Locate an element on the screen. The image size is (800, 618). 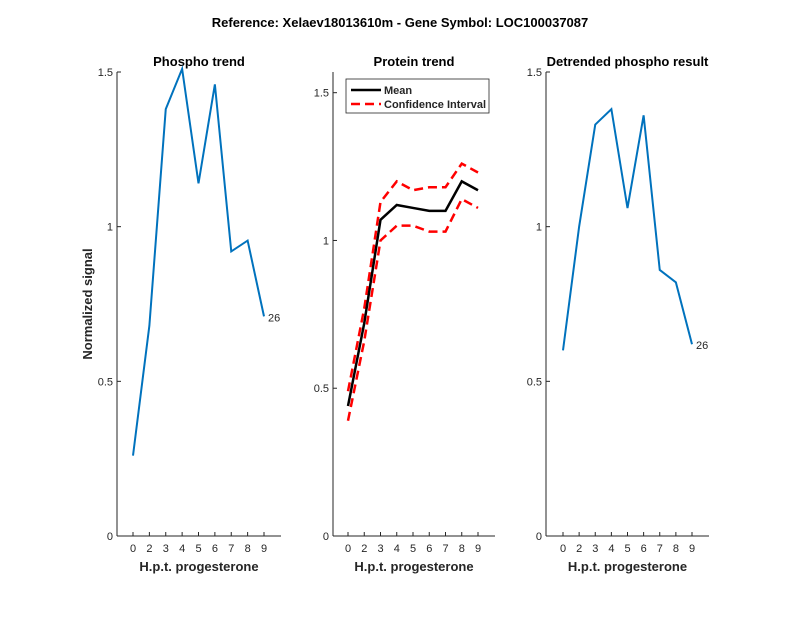
series-line-confidence-interval-lower is located at coordinates (412, 309).